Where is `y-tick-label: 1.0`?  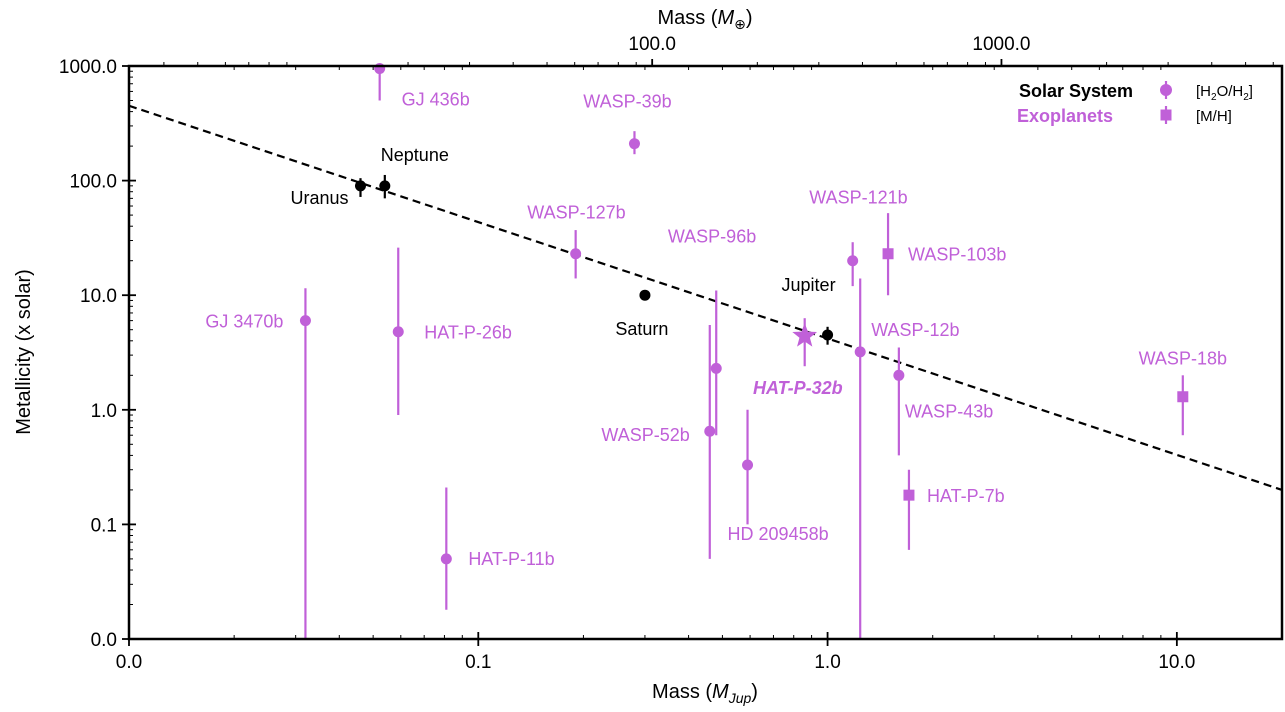
y-tick-label: 1.0 is located at coordinates (104, 411).